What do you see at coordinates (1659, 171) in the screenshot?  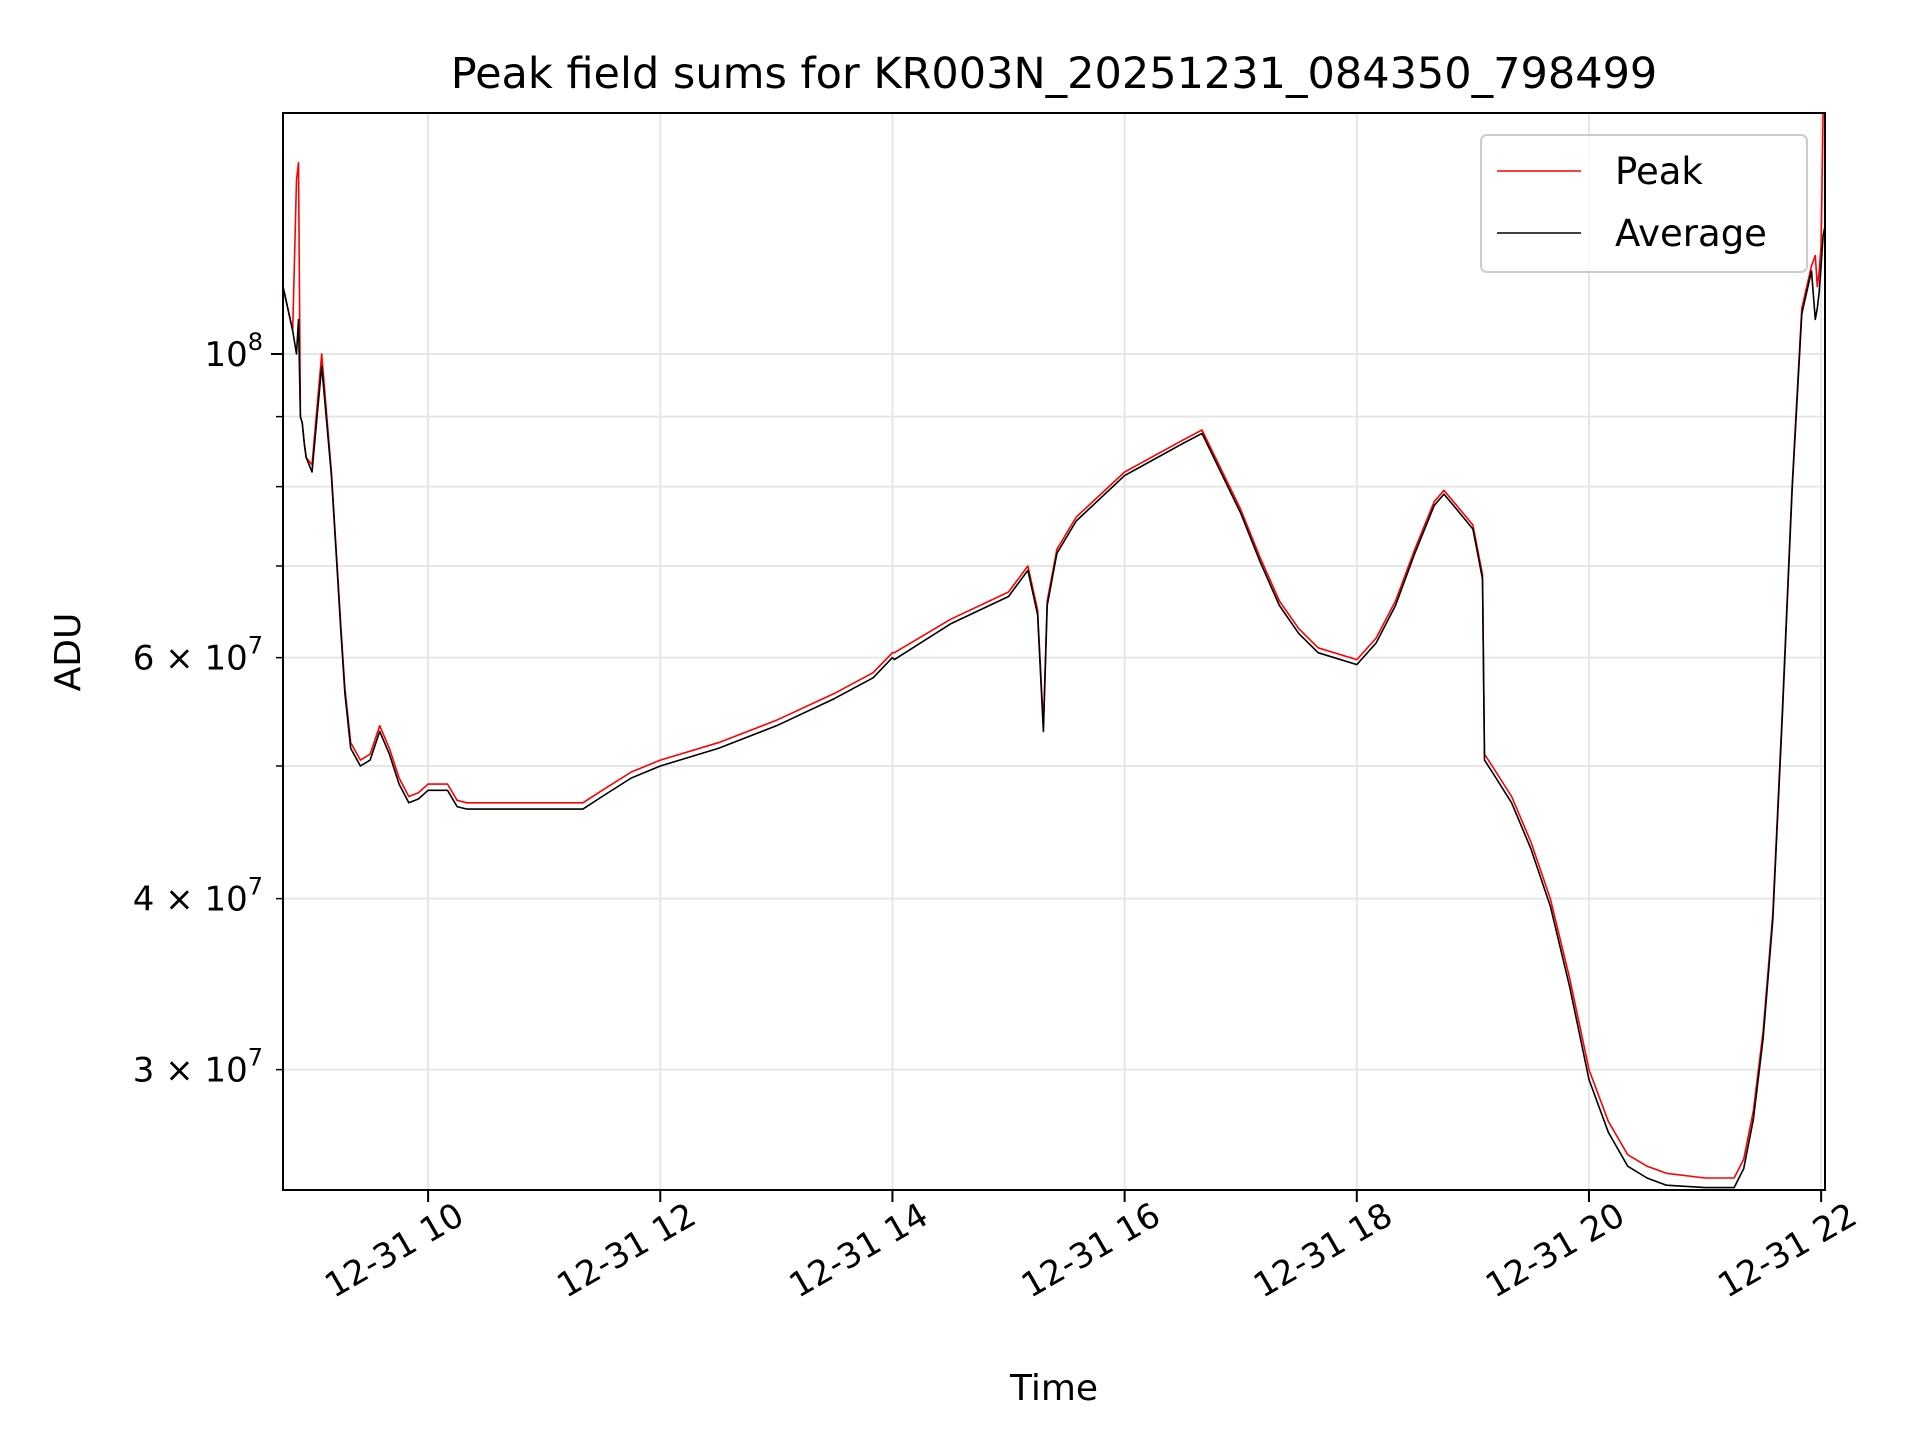 I see `legend-label-peak: Peak` at bounding box center [1659, 171].